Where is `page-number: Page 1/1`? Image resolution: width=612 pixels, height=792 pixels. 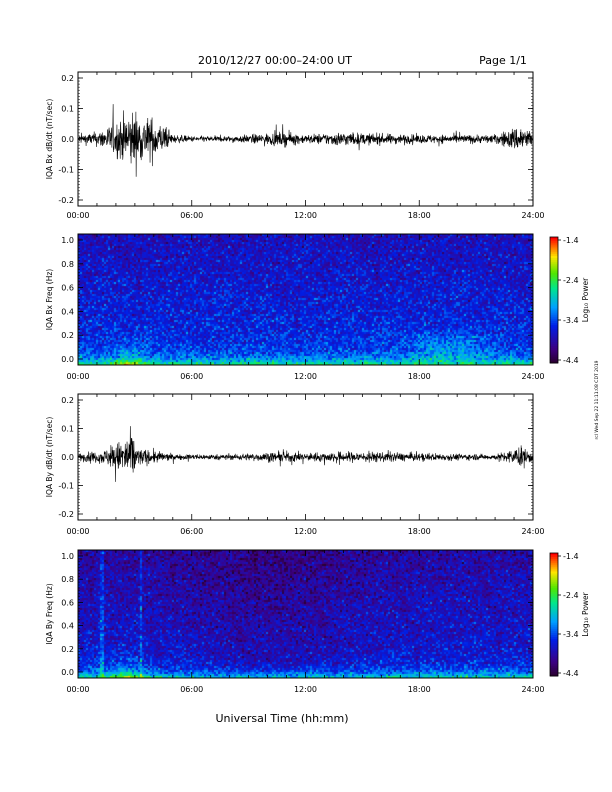 page-number: Page 1/1 is located at coordinates (503, 60).